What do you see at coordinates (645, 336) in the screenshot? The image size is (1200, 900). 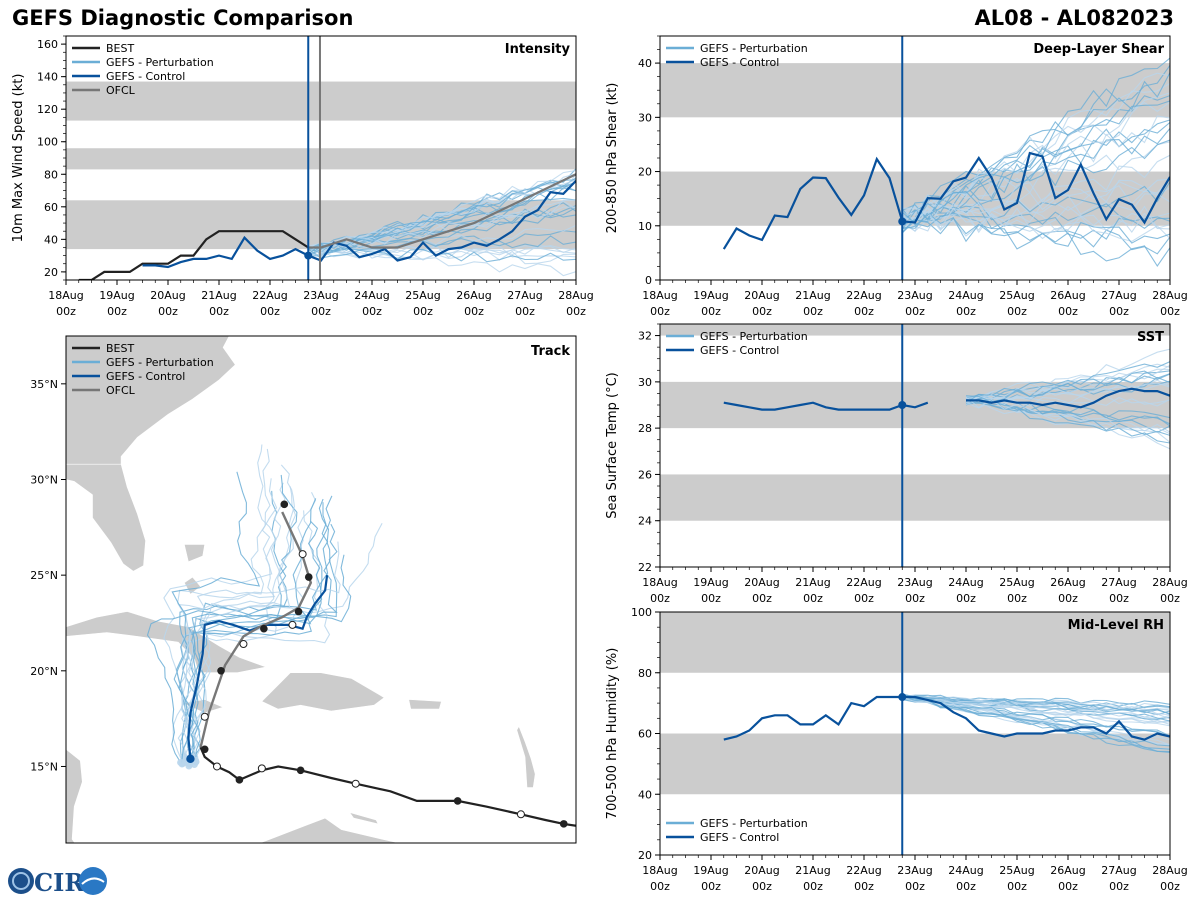 I see `y-tick-label: 32` at bounding box center [645, 336].